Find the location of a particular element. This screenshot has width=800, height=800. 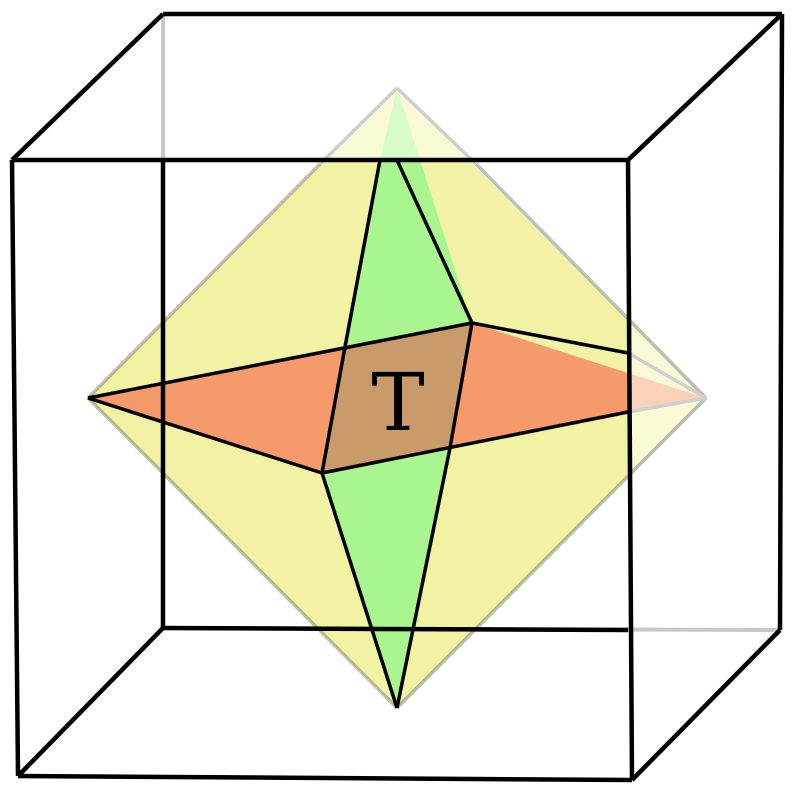

vertical-cross-section-upper is located at coordinates (409, 217).